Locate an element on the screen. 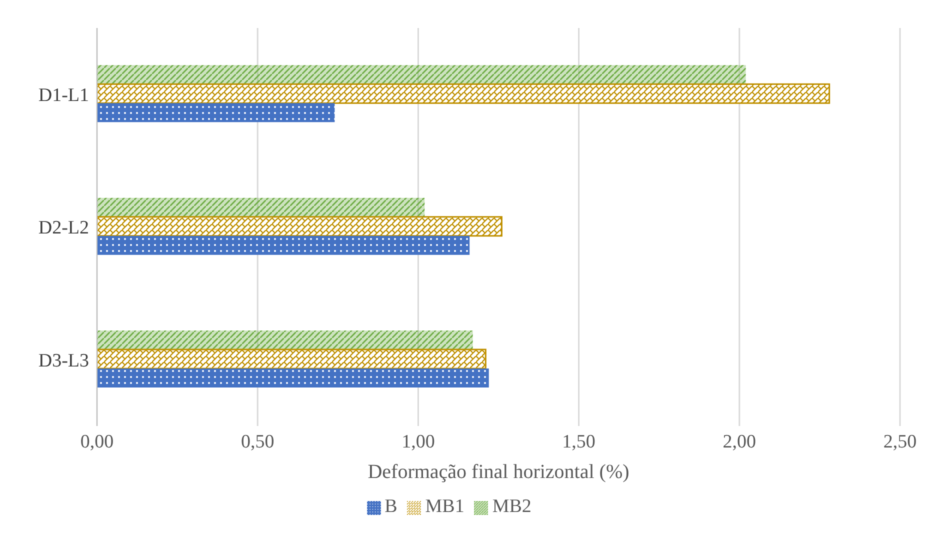  x-tick-label: 2,50 is located at coordinates (900, 441).